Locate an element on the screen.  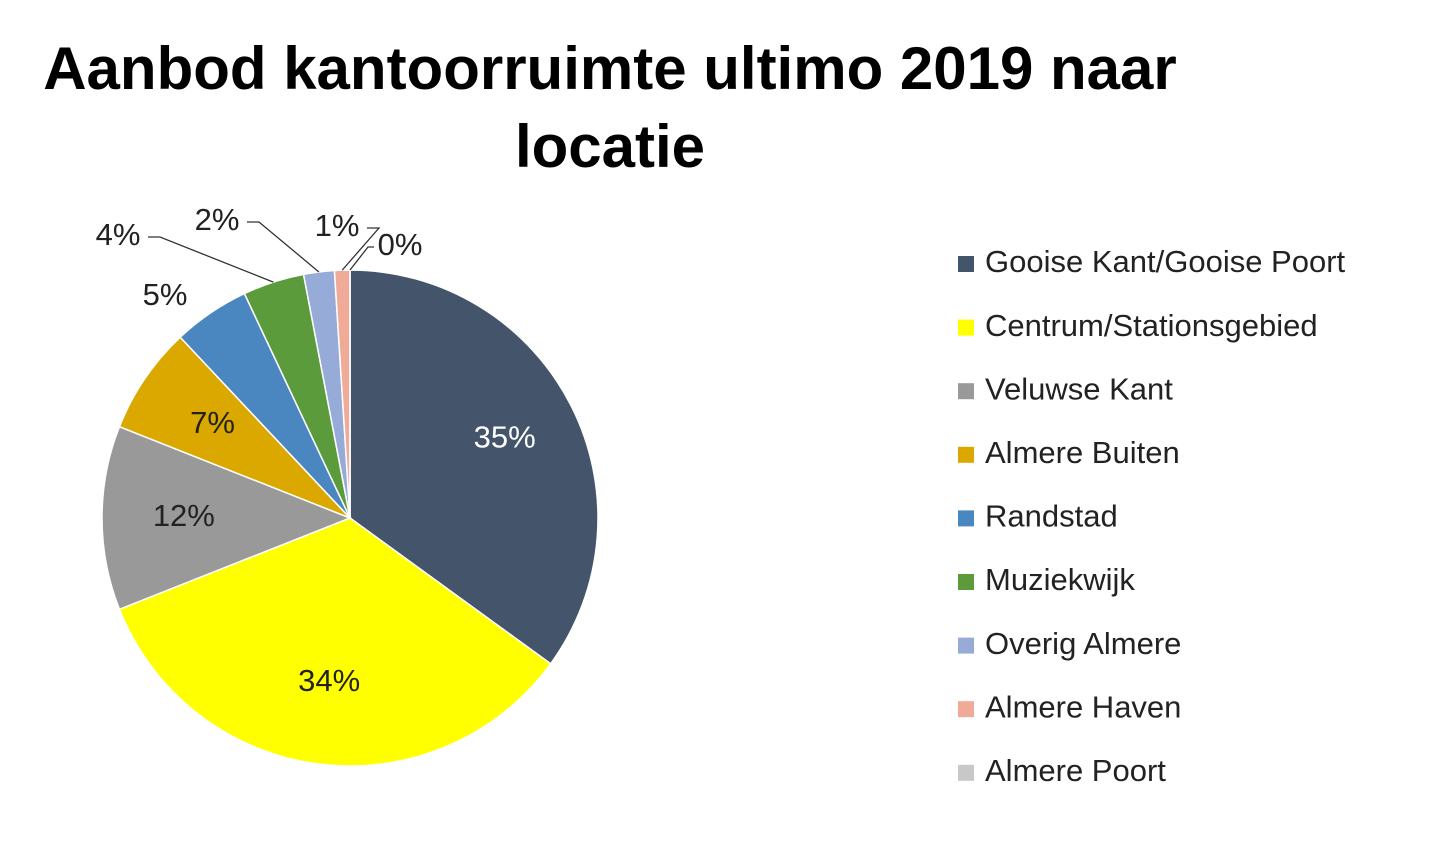
legend-label: Almere Haven is located at coordinates (1083, 706).